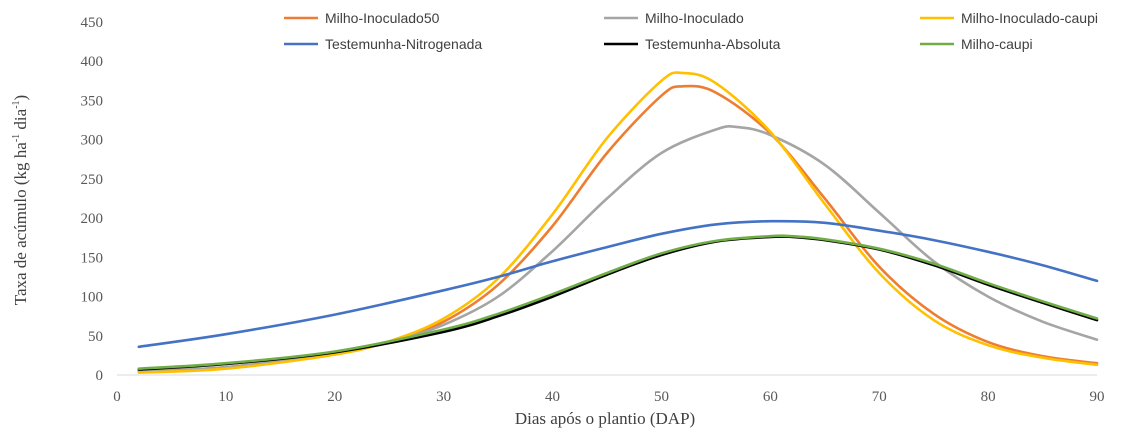 This screenshot has height=432, width=1129. Describe the element at coordinates (334, 397) in the screenshot. I see `x-tick-label: 20` at that location.